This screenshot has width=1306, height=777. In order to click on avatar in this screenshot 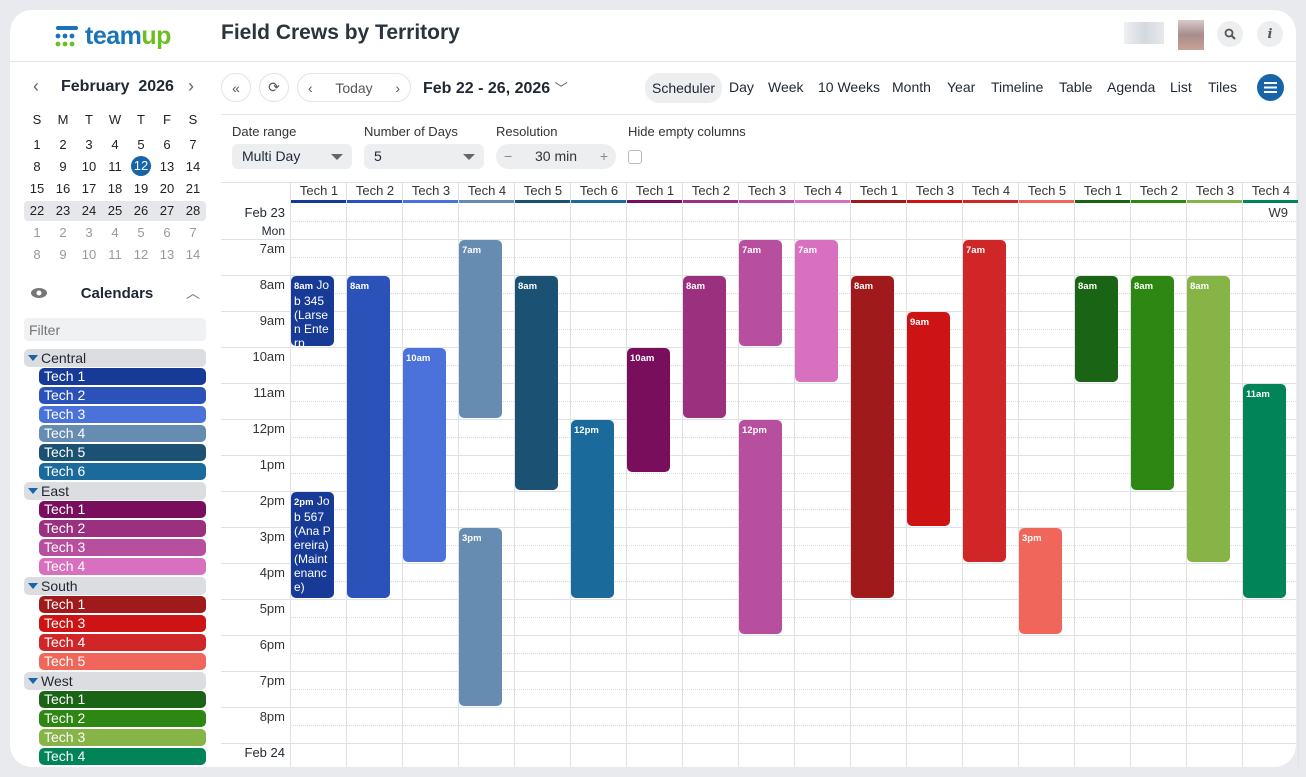, I will do `click(1191, 35)`.